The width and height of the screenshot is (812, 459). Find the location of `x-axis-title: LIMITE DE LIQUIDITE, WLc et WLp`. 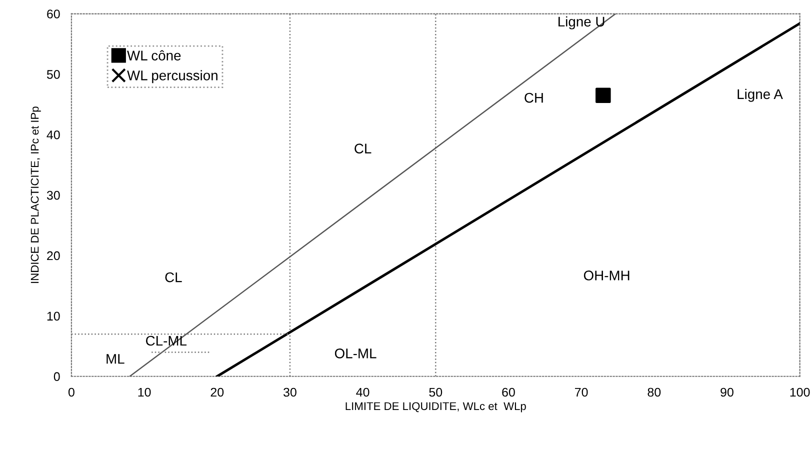

x-axis-title: LIMITE DE LIQUIDITE, WLc et WLp is located at coordinates (436, 407).